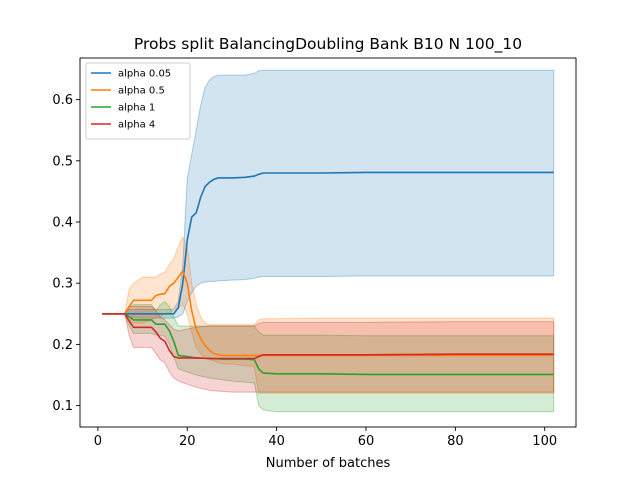 The image size is (640, 480). I want to click on legend-label-alpha-1: alpha 1, so click(136, 108).